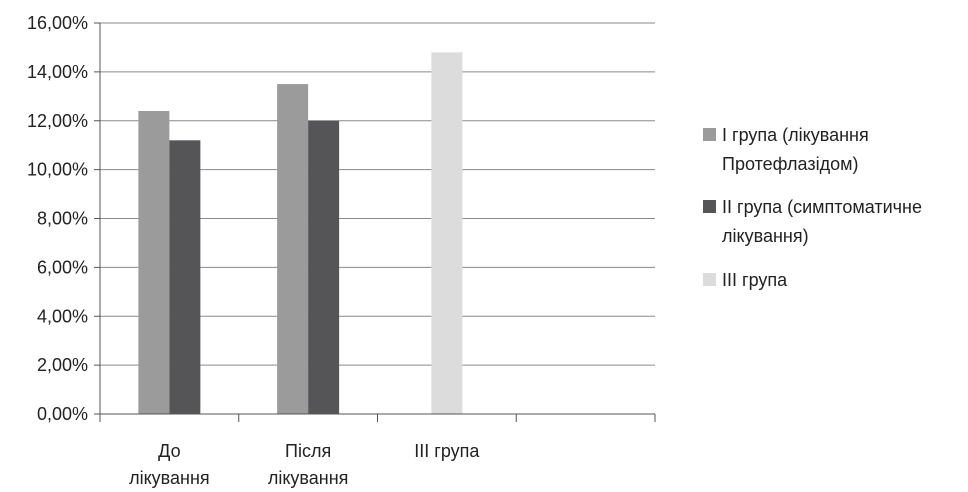  Describe the element at coordinates (795, 135) in the screenshot. I see `legend-label: I група (лікування` at that location.